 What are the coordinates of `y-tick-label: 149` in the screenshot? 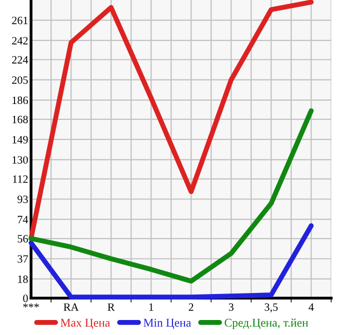 It's located at (20, 140).